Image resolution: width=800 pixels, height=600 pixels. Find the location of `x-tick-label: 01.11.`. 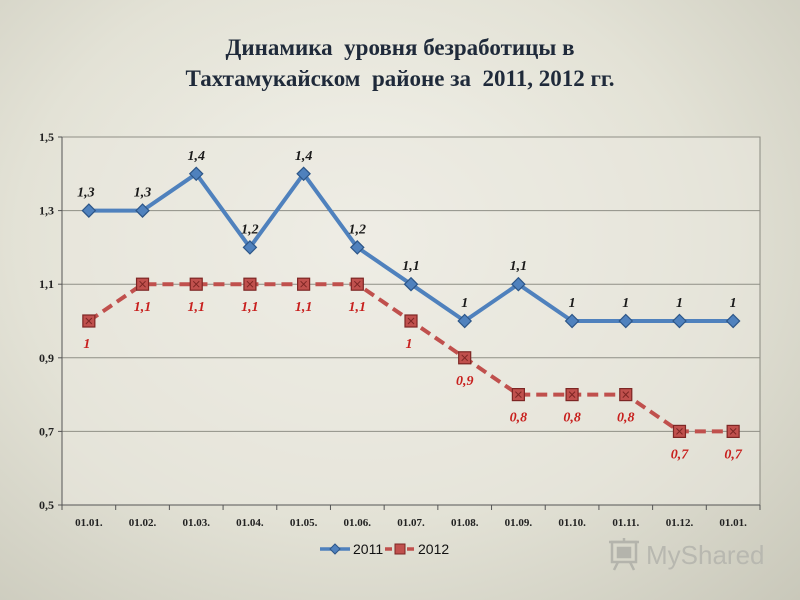

x-tick-label: 01.11. is located at coordinates (625, 523).